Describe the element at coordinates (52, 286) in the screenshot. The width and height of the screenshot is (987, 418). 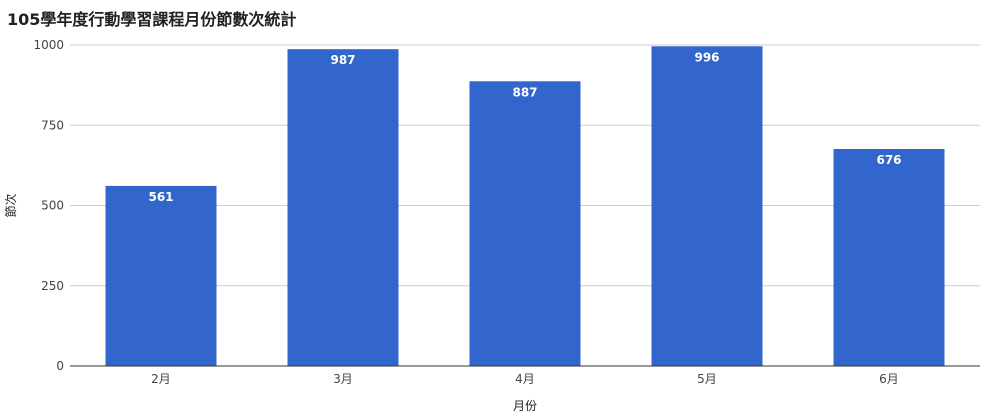
I see `y-tick-label: 250` at that location.